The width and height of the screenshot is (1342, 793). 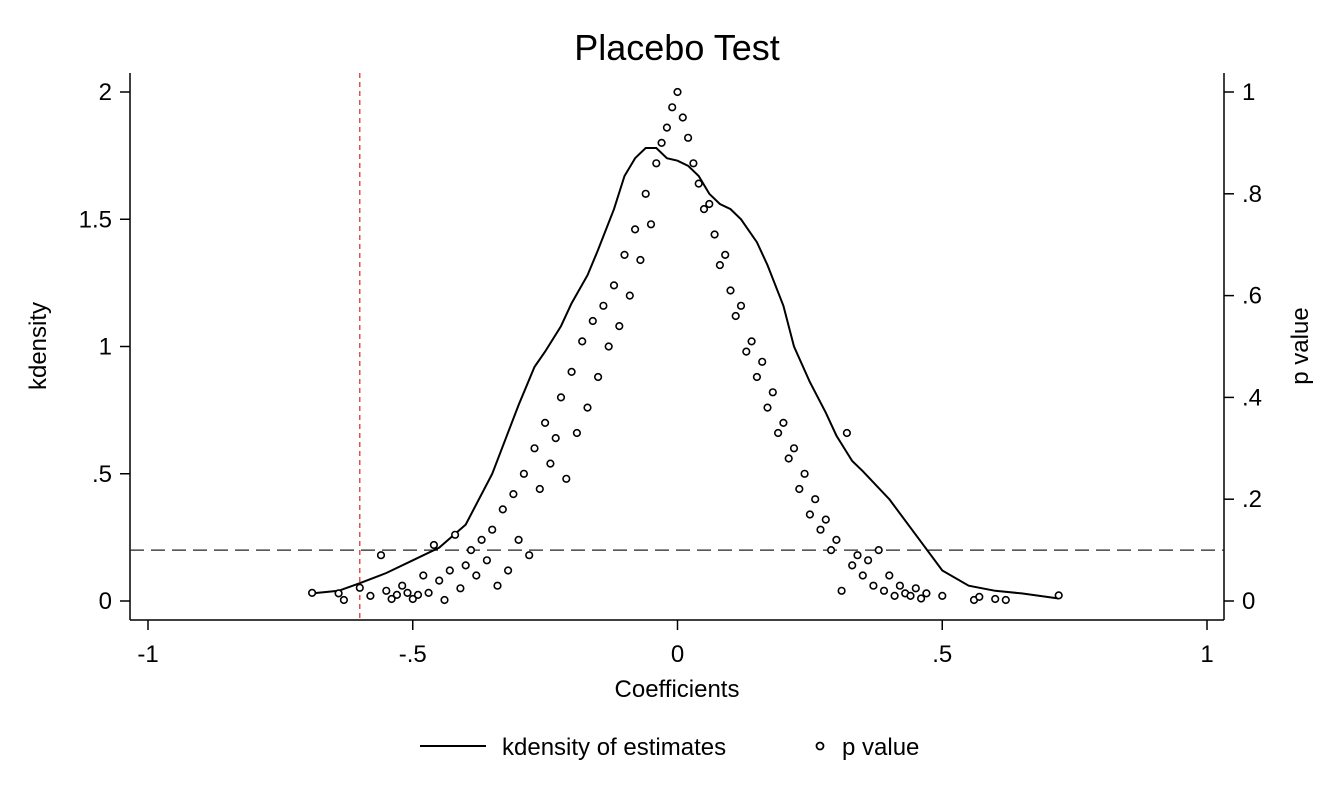 I want to click on y-right-tick-label: 0, so click(x=1248, y=601).